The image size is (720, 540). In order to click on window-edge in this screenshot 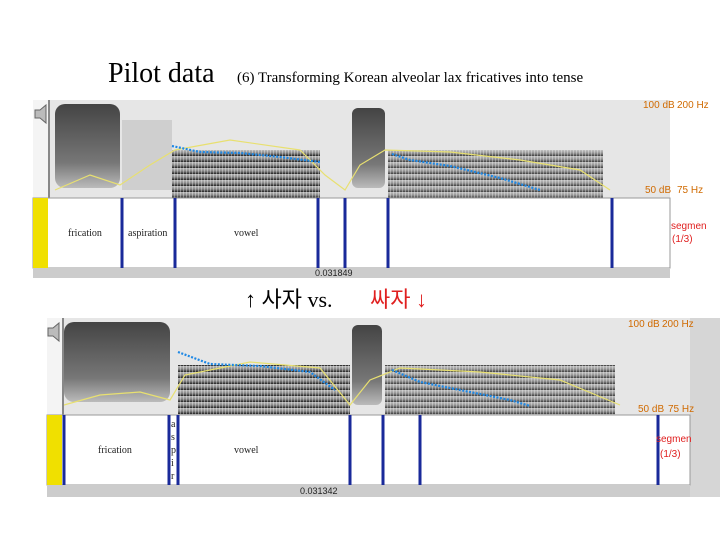, I will do `click(705, 407)`.